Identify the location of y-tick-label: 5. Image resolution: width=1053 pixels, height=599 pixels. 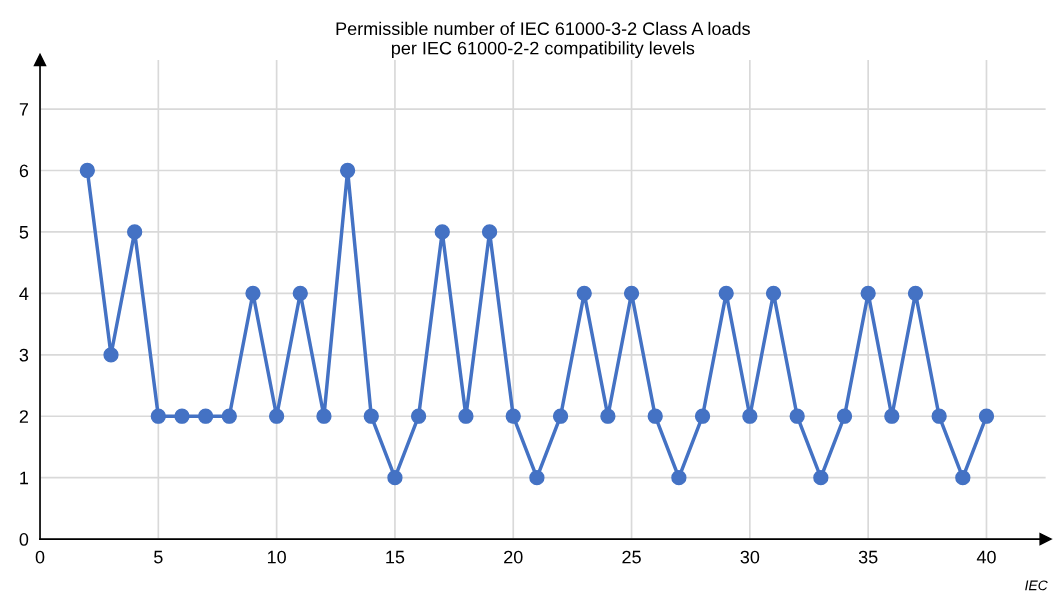
(24, 232).